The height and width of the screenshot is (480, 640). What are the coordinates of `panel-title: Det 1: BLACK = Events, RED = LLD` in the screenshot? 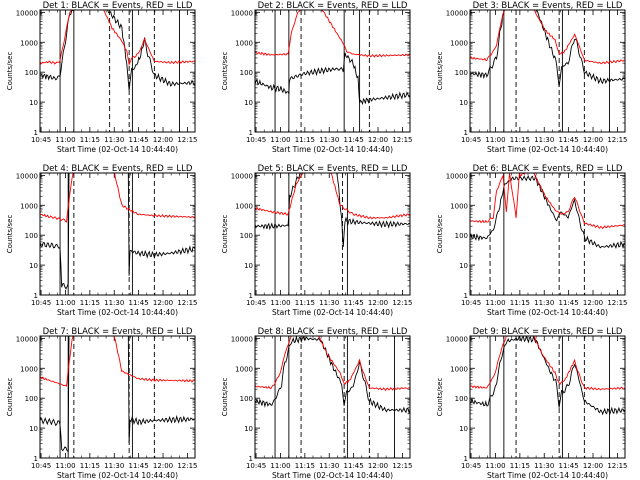 It's located at (118, 6).